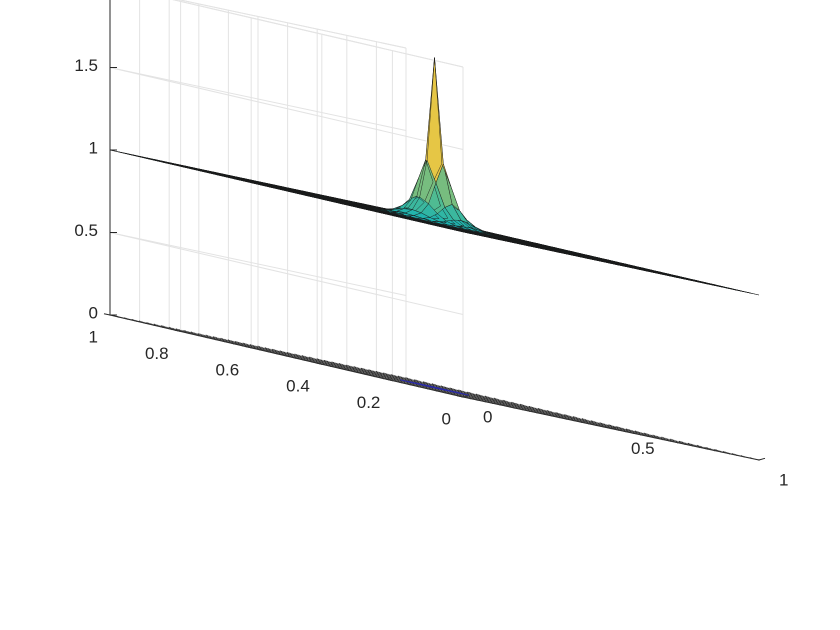 The height and width of the screenshot is (630, 840). Describe the element at coordinates (86, 65) in the screenshot. I see `z-tick-label: 1.5` at that location.